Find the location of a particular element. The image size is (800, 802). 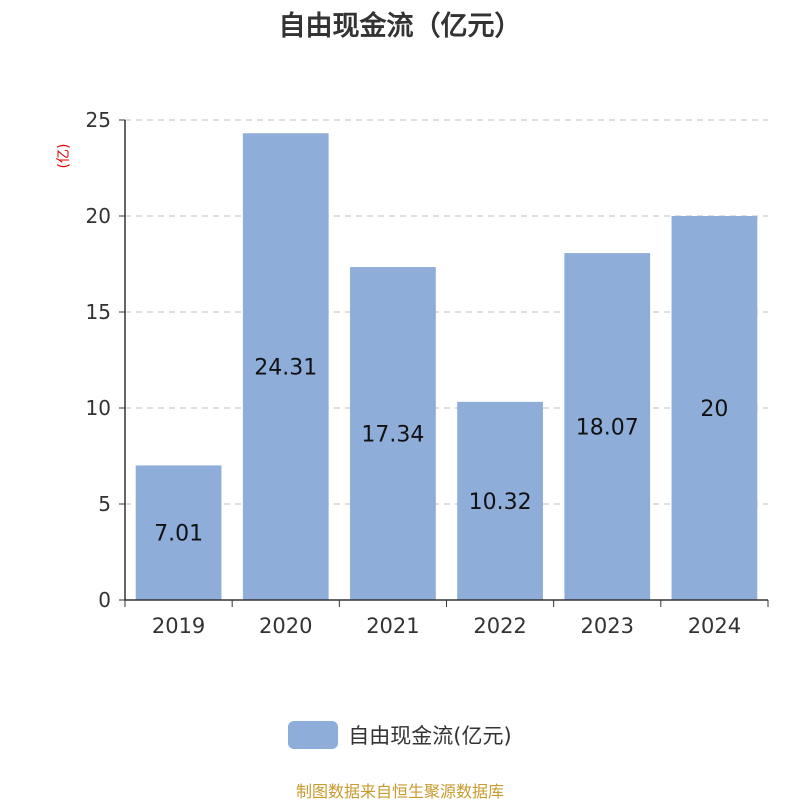

data-label: 24.31 is located at coordinates (285, 368).